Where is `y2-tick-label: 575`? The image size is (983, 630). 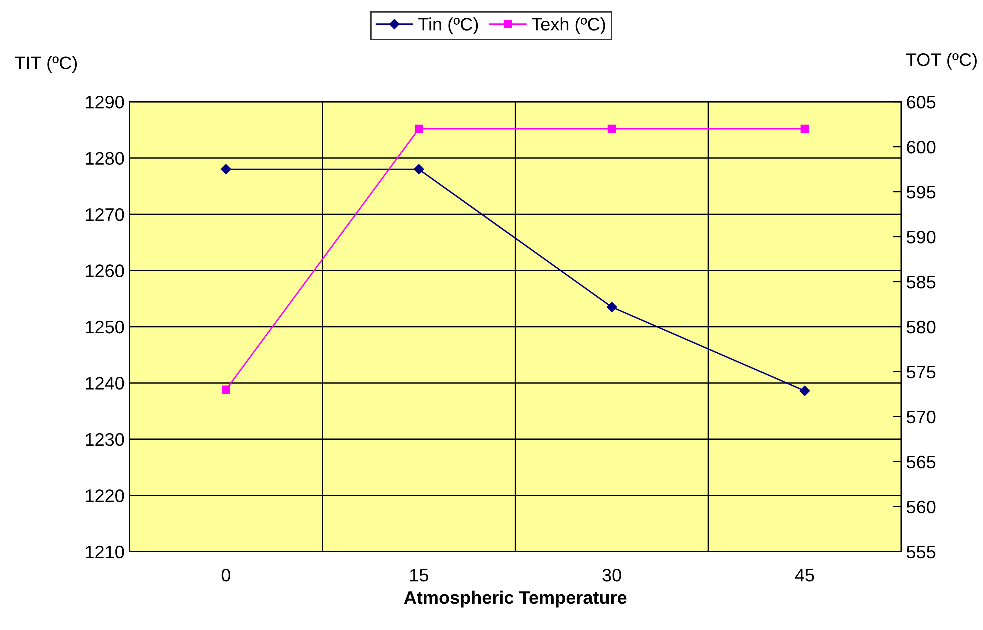
y2-tick-label: 575 is located at coordinates (921, 372).